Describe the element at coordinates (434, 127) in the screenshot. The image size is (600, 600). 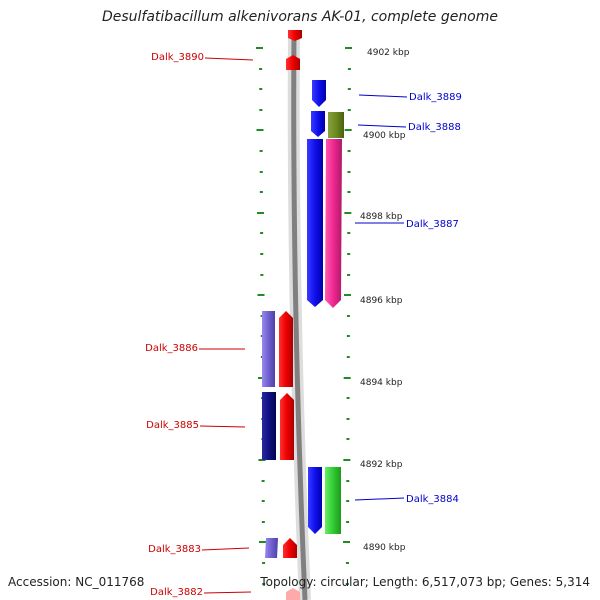
I see `gene-label-dalk-3888: Dalk_3888` at that location.